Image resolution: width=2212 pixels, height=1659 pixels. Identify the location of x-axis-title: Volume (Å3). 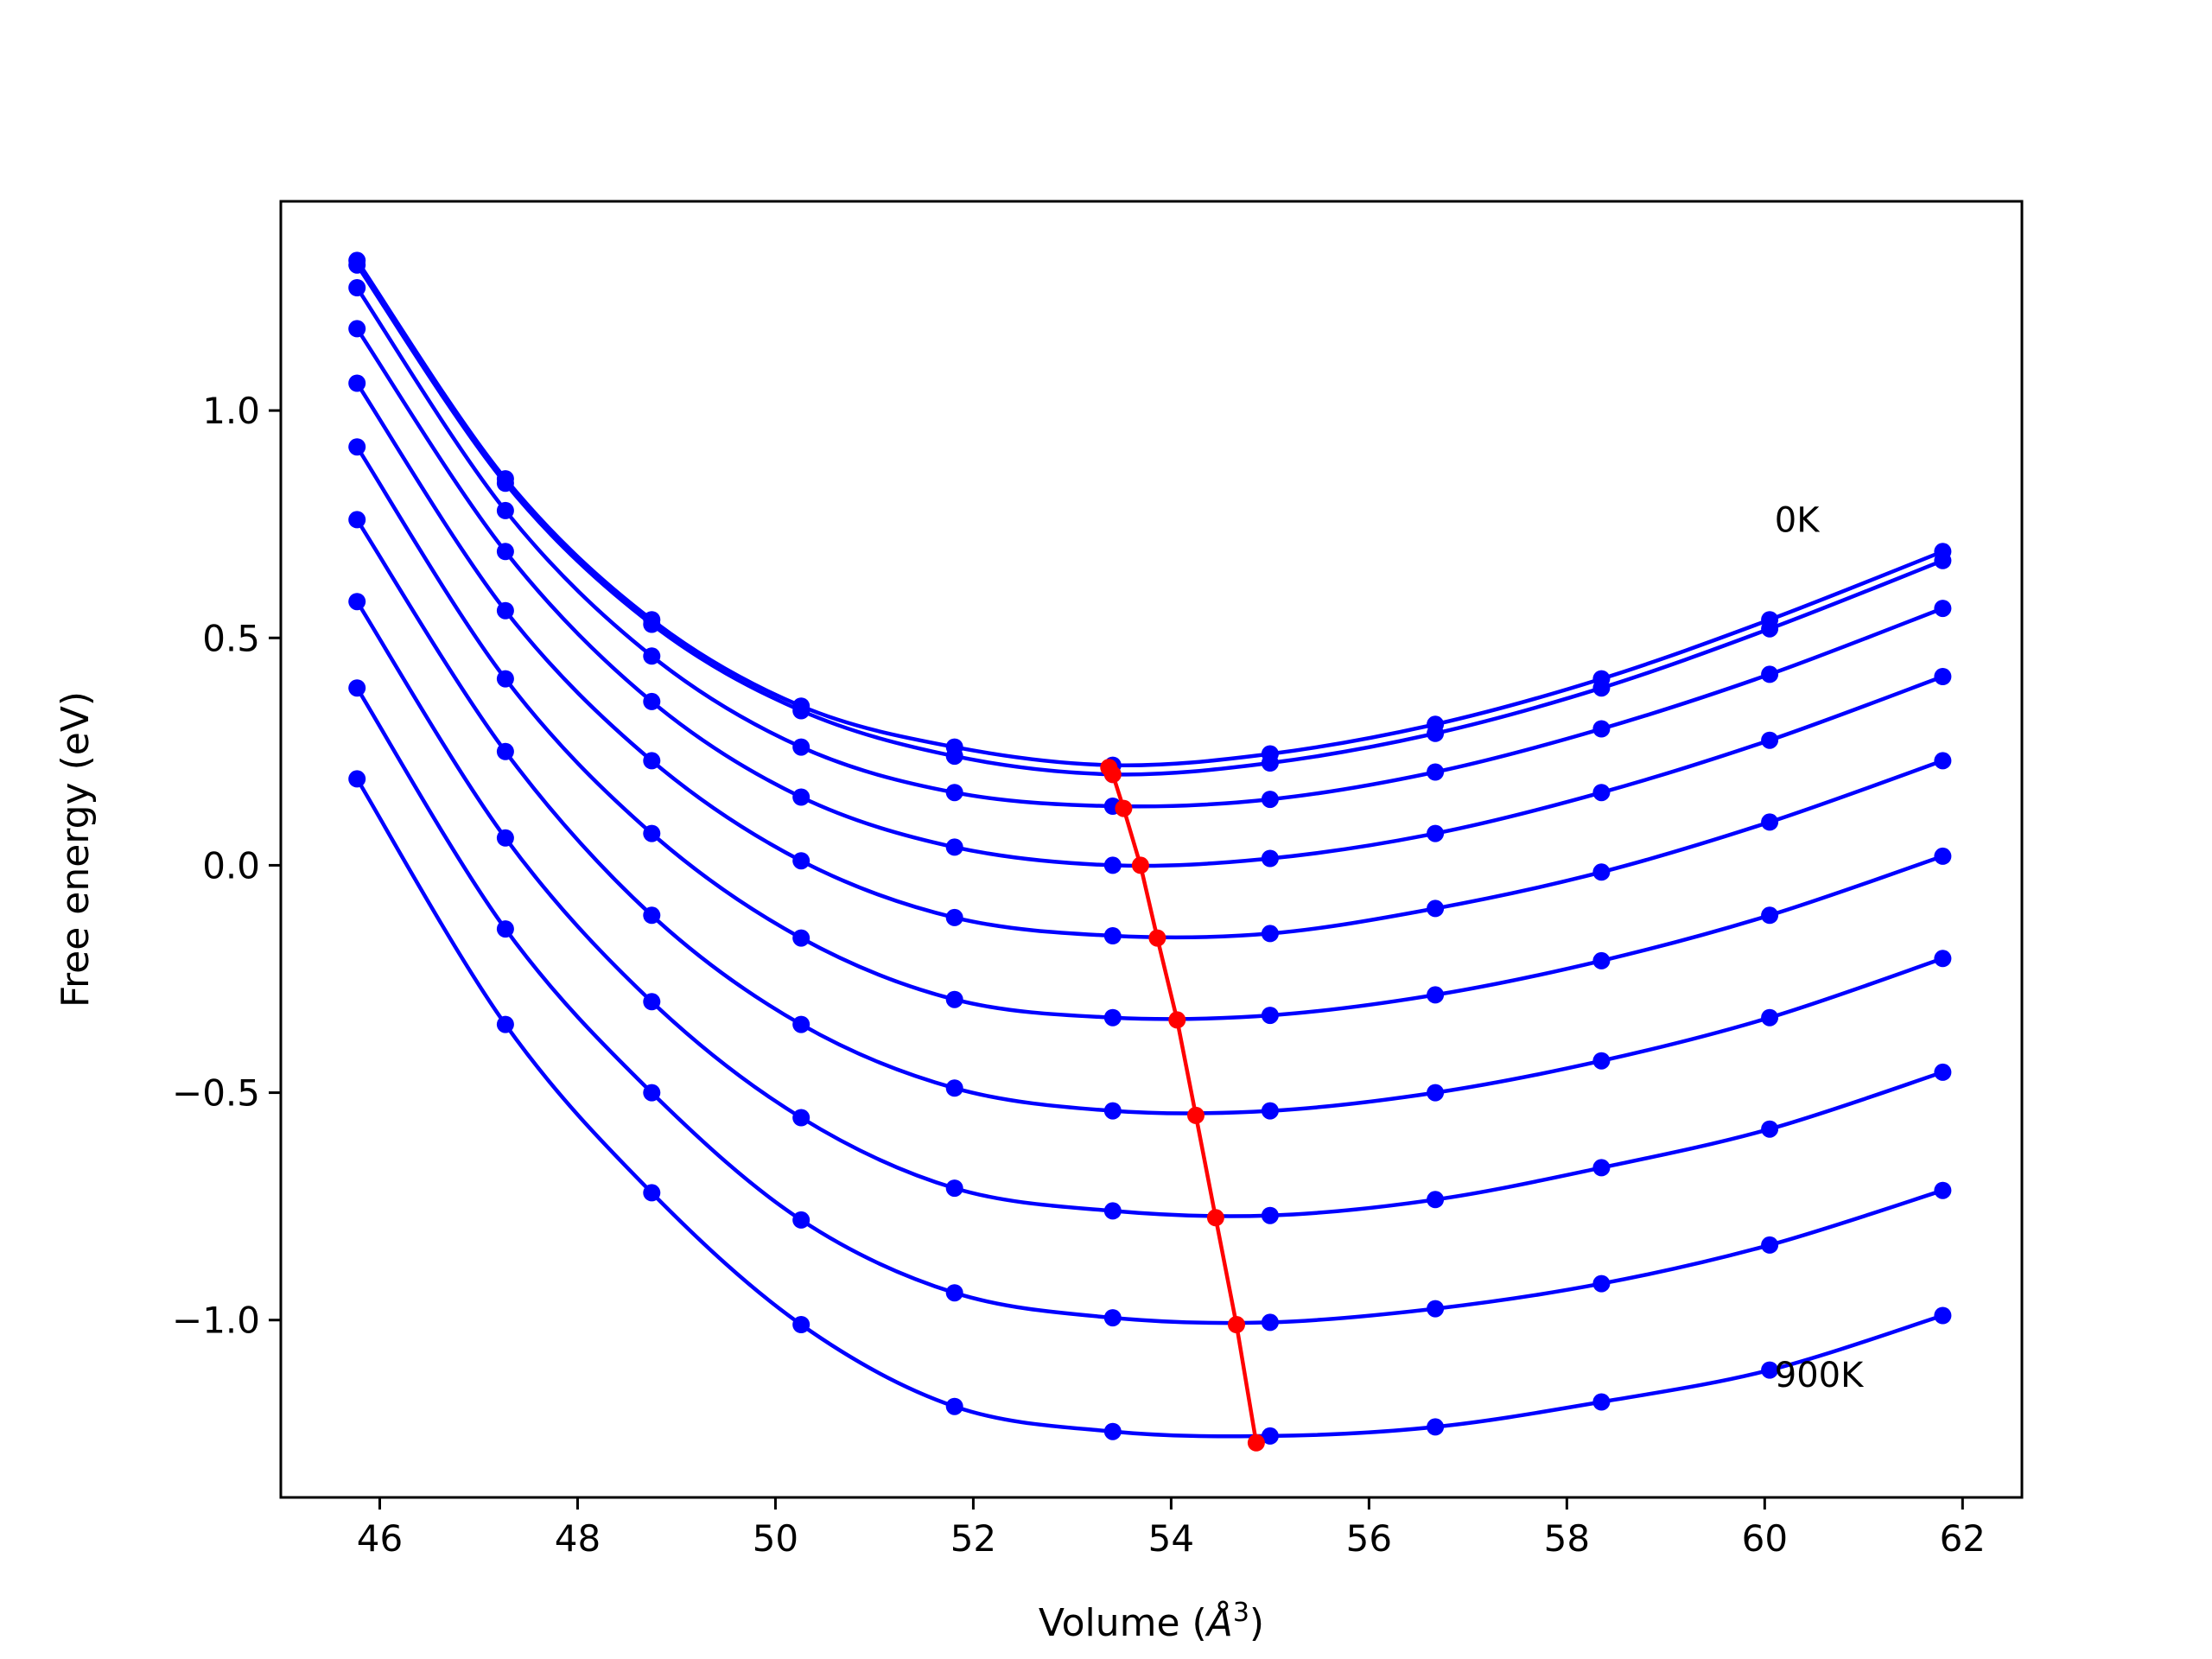
(1151, 1622).